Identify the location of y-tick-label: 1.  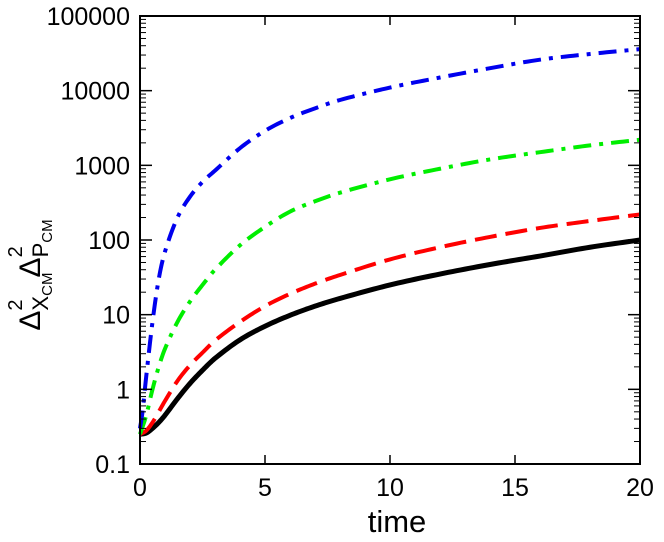
(123, 390).